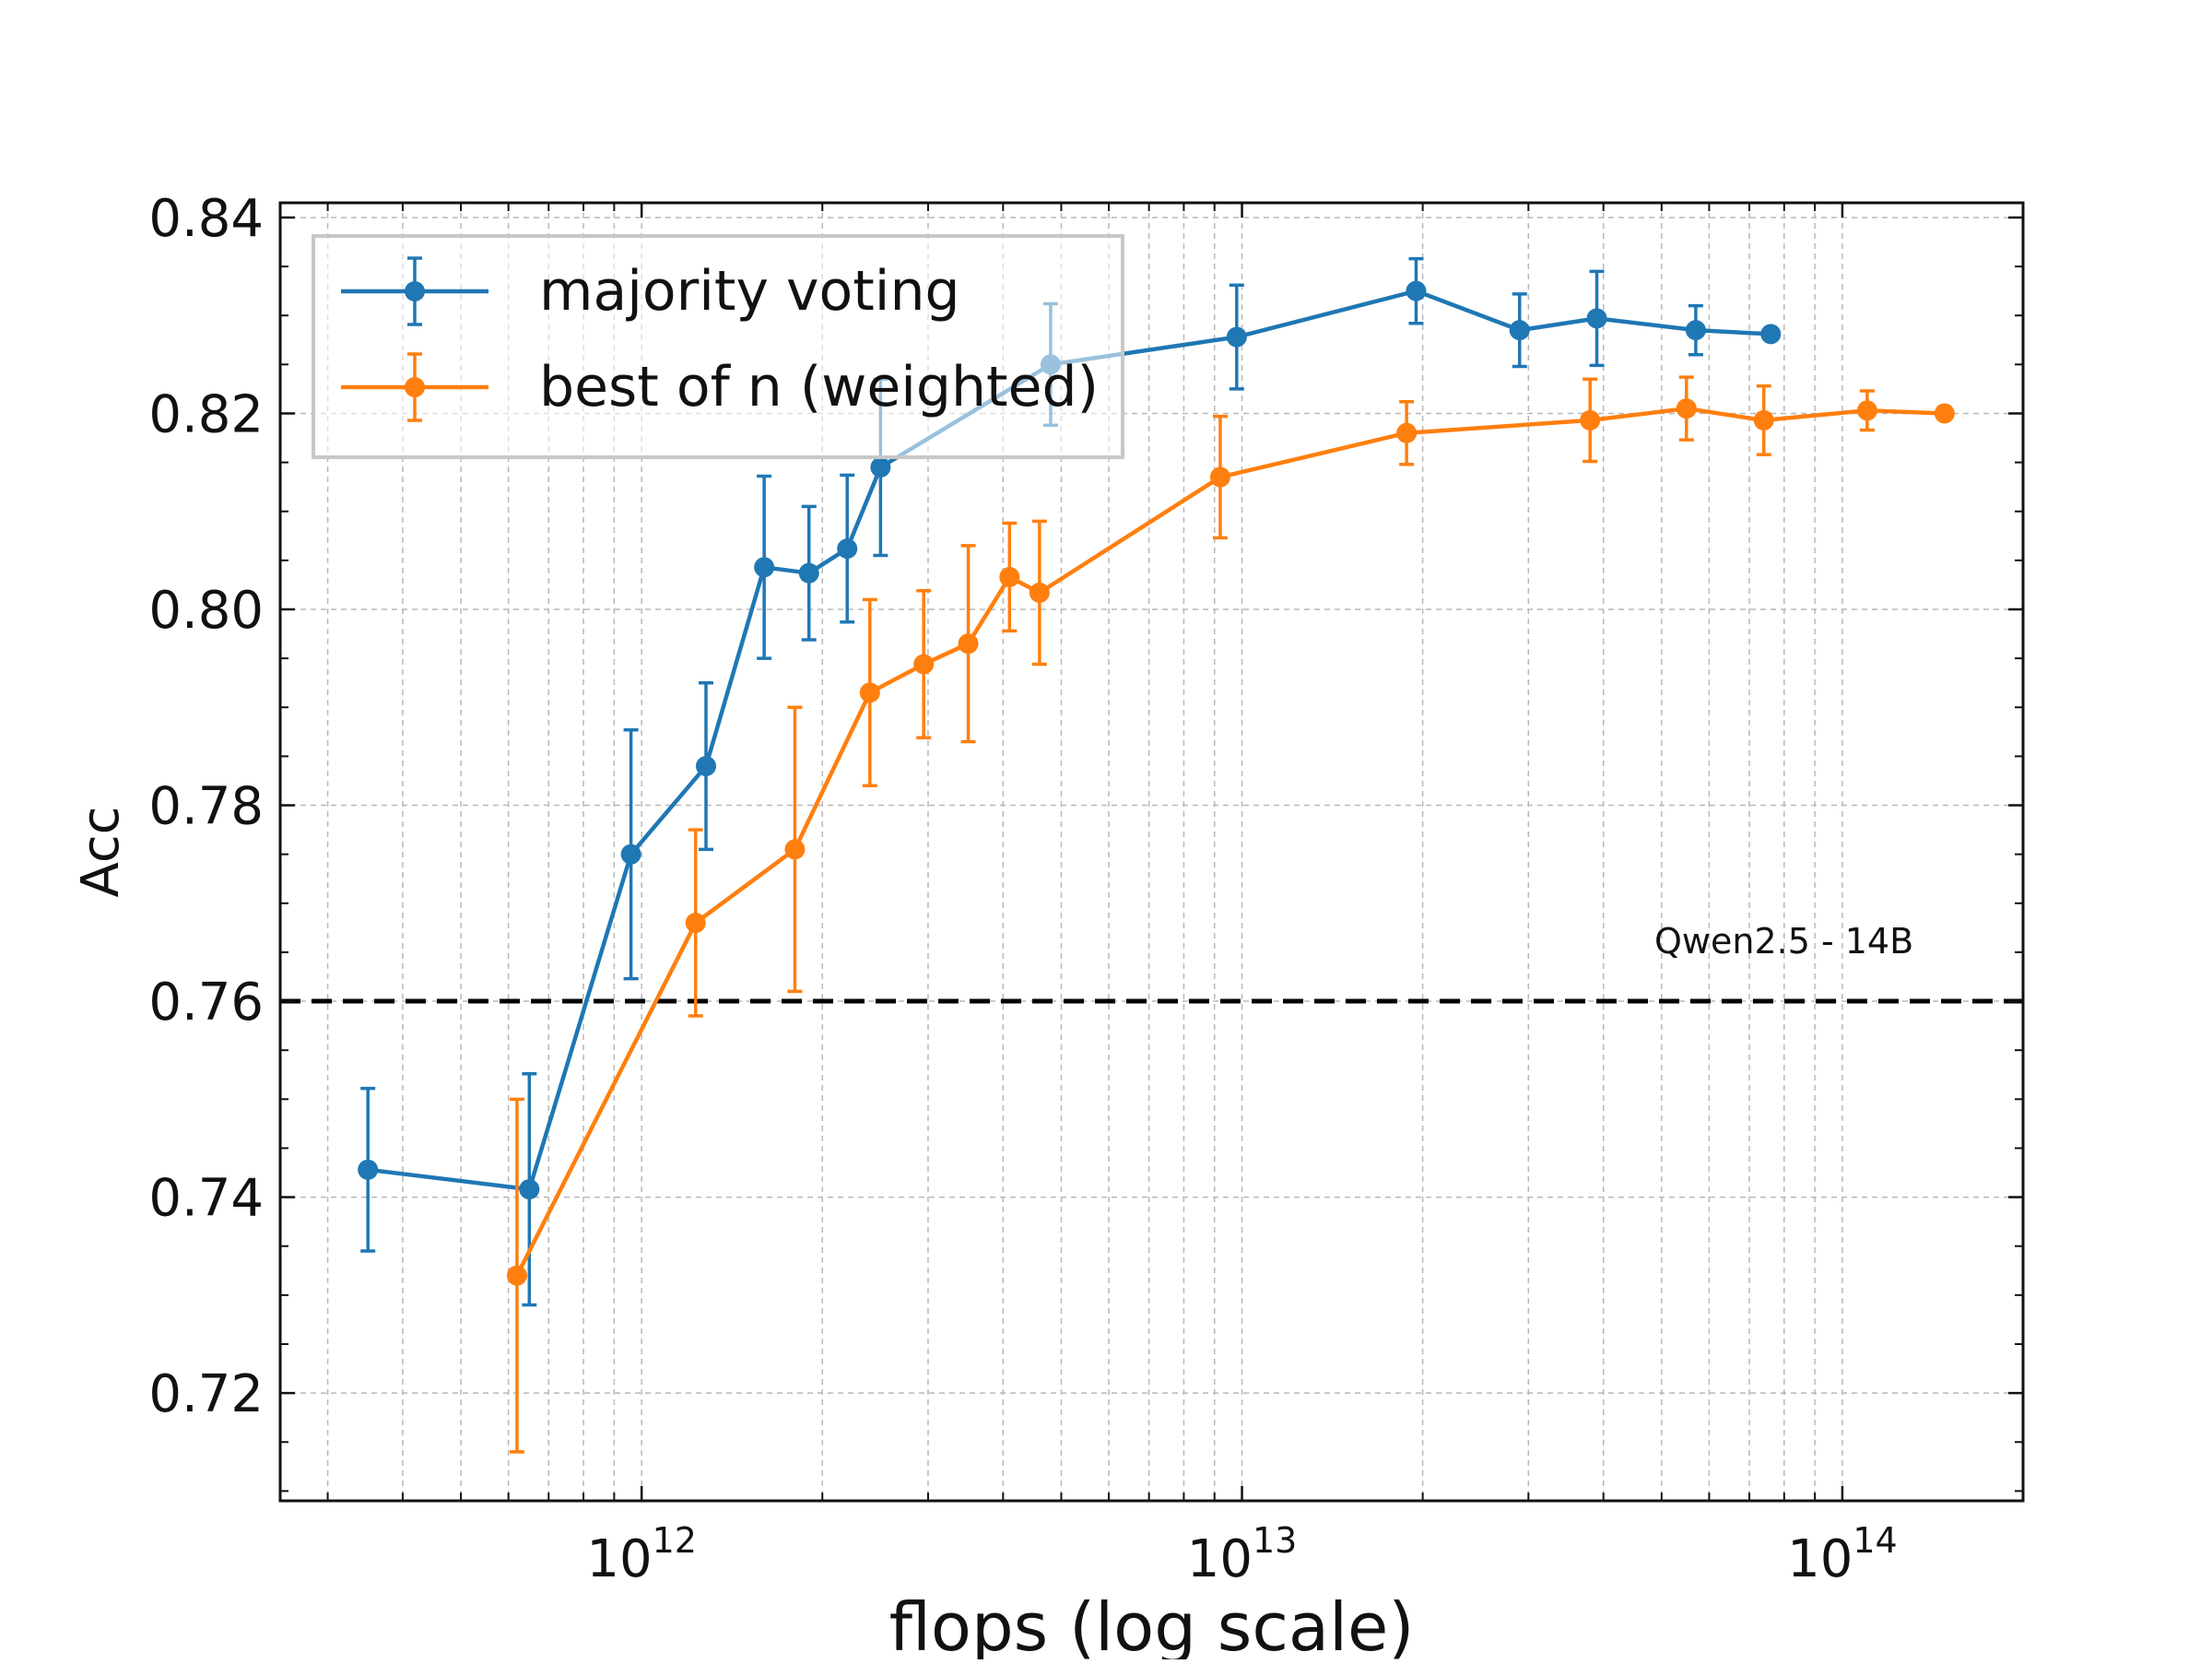 This screenshot has height=1664, width=2212. I want to click on y-tick-label: 0.80, so click(206, 611).